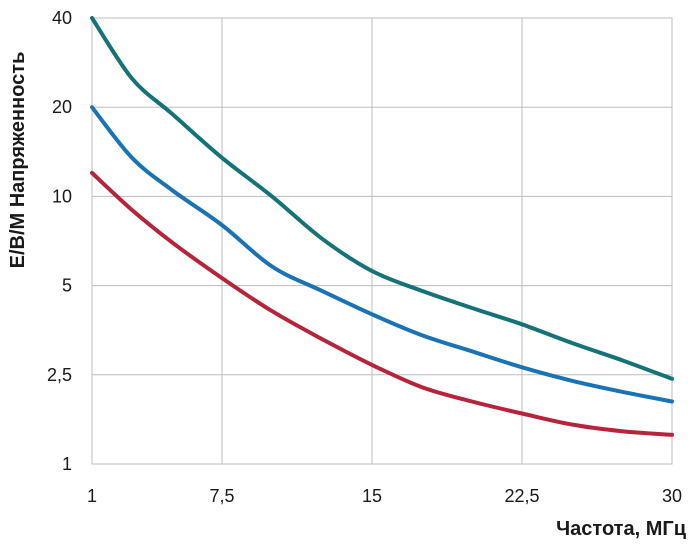  What do you see at coordinates (67, 464) in the screenshot?
I see `y-tick-label: 1` at bounding box center [67, 464].